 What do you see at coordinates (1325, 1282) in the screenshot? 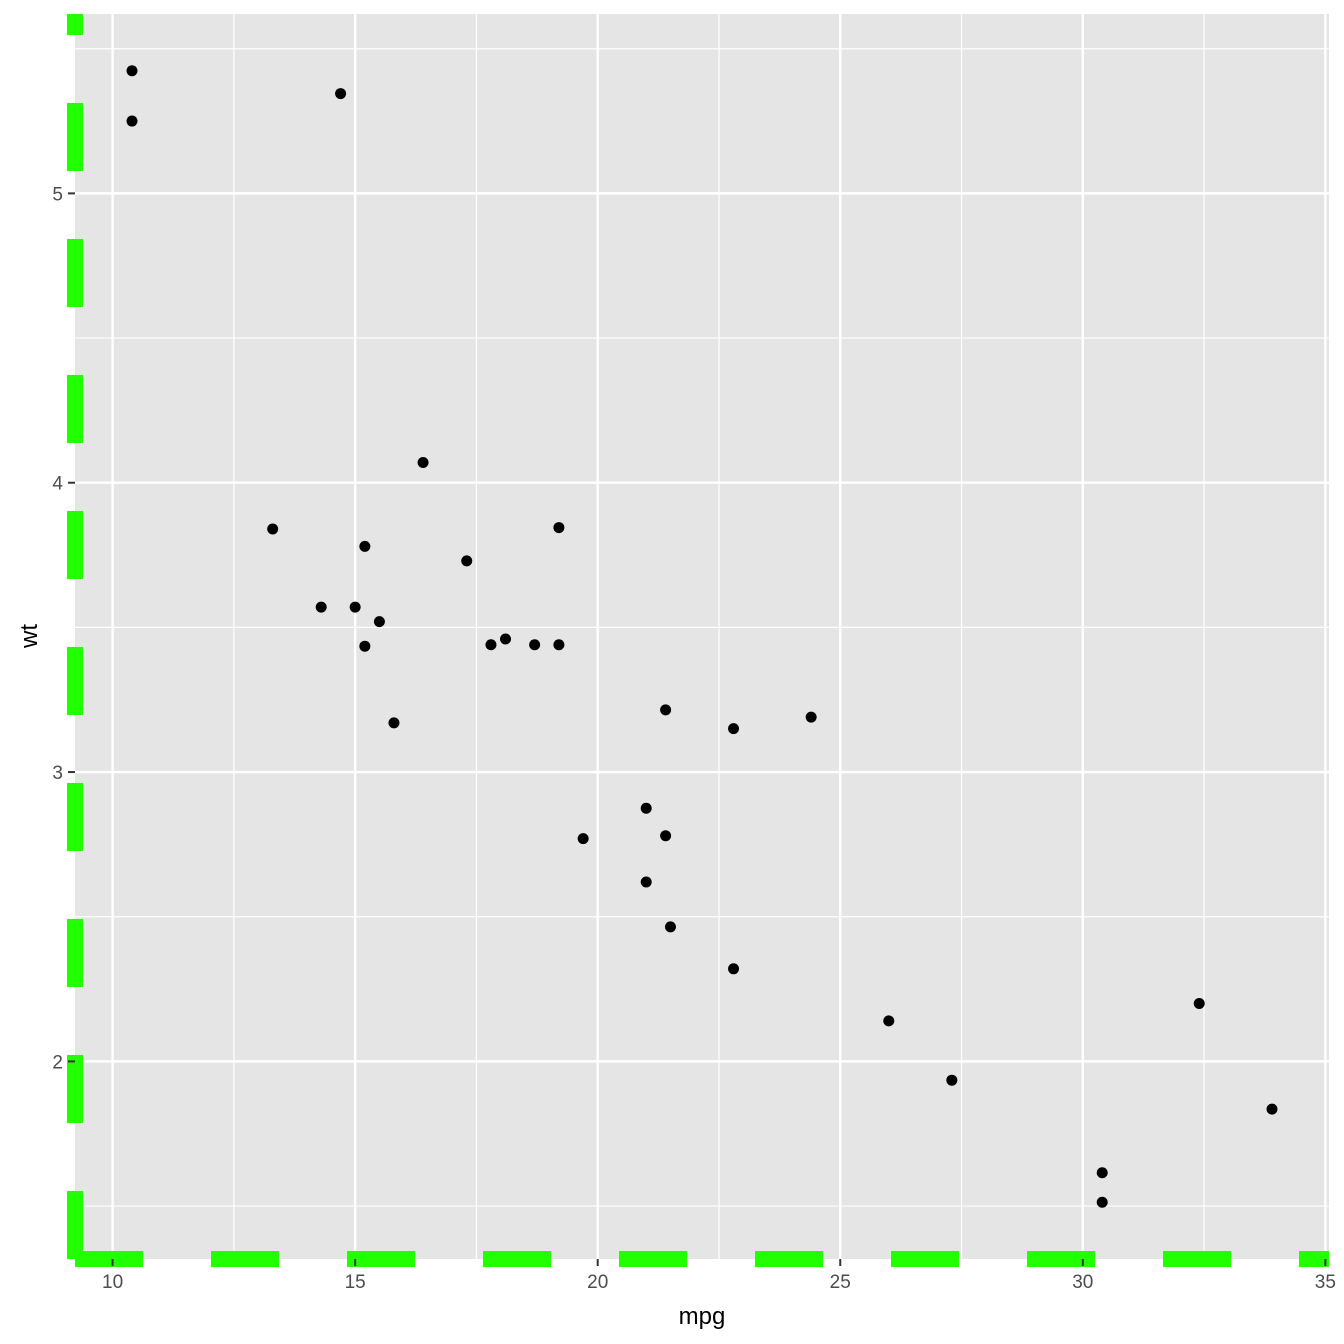
I see `x-tick-label: 35` at bounding box center [1325, 1282].